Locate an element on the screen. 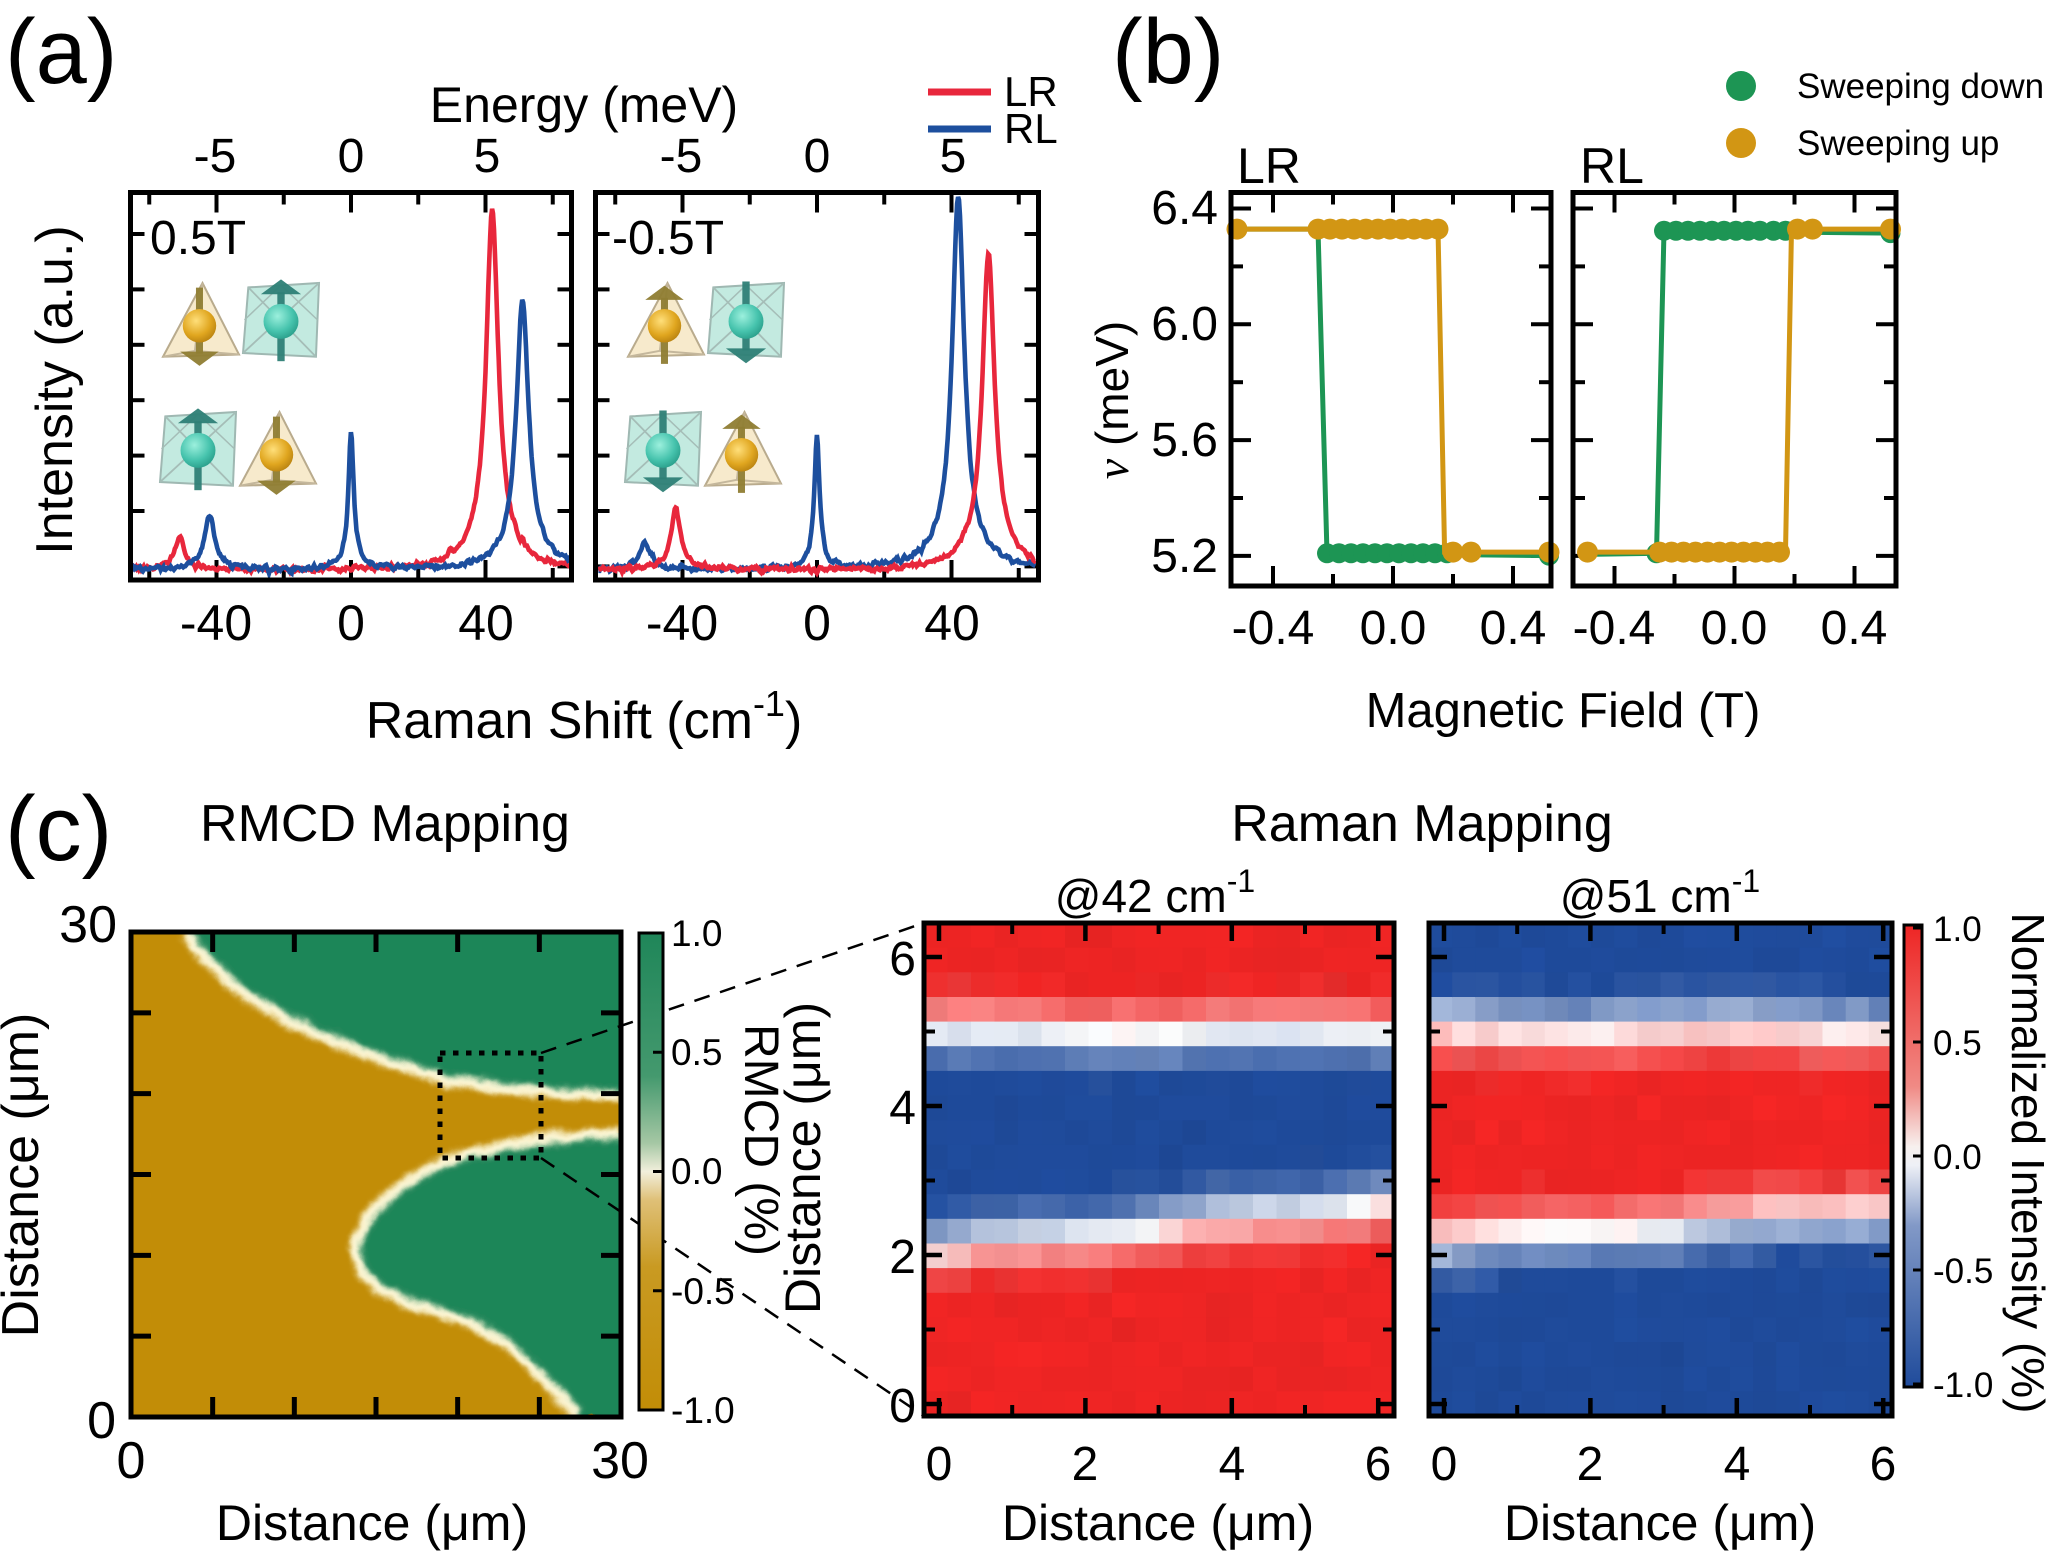 Image resolution: width=2048 pixels, height=1559 pixels. svg-text: RMCD Mapping is located at coordinates (385, 824).